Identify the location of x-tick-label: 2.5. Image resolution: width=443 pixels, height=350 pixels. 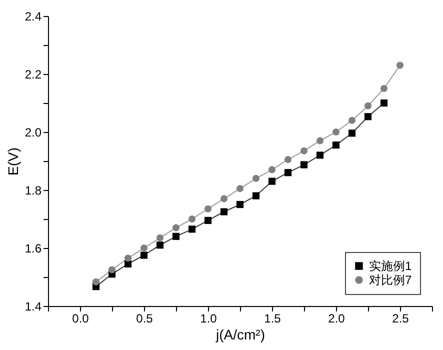
(401, 319).